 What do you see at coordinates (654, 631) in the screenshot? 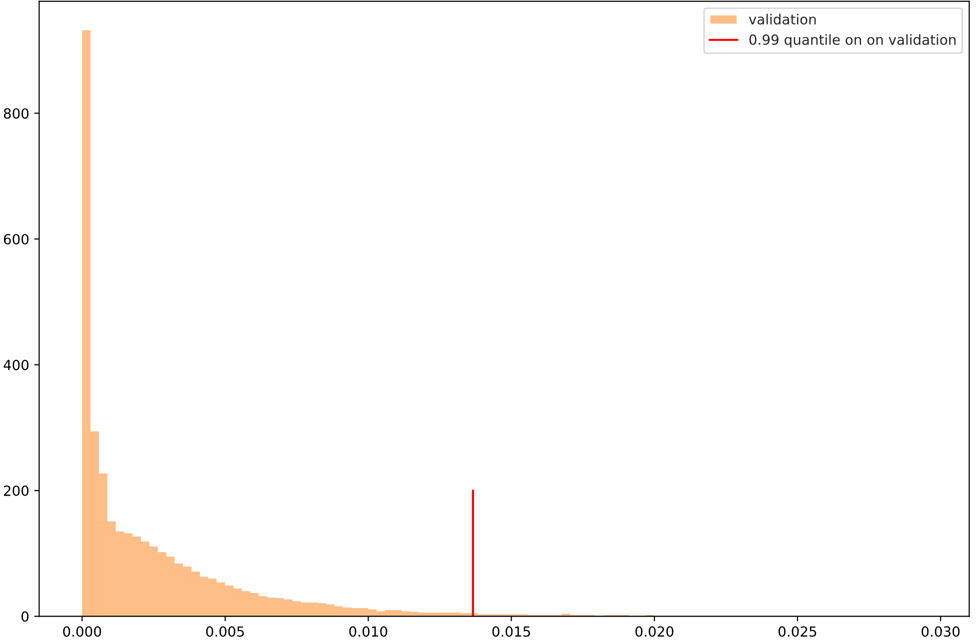
I see `x-tick-label: 0.020` at bounding box center [654, 631].